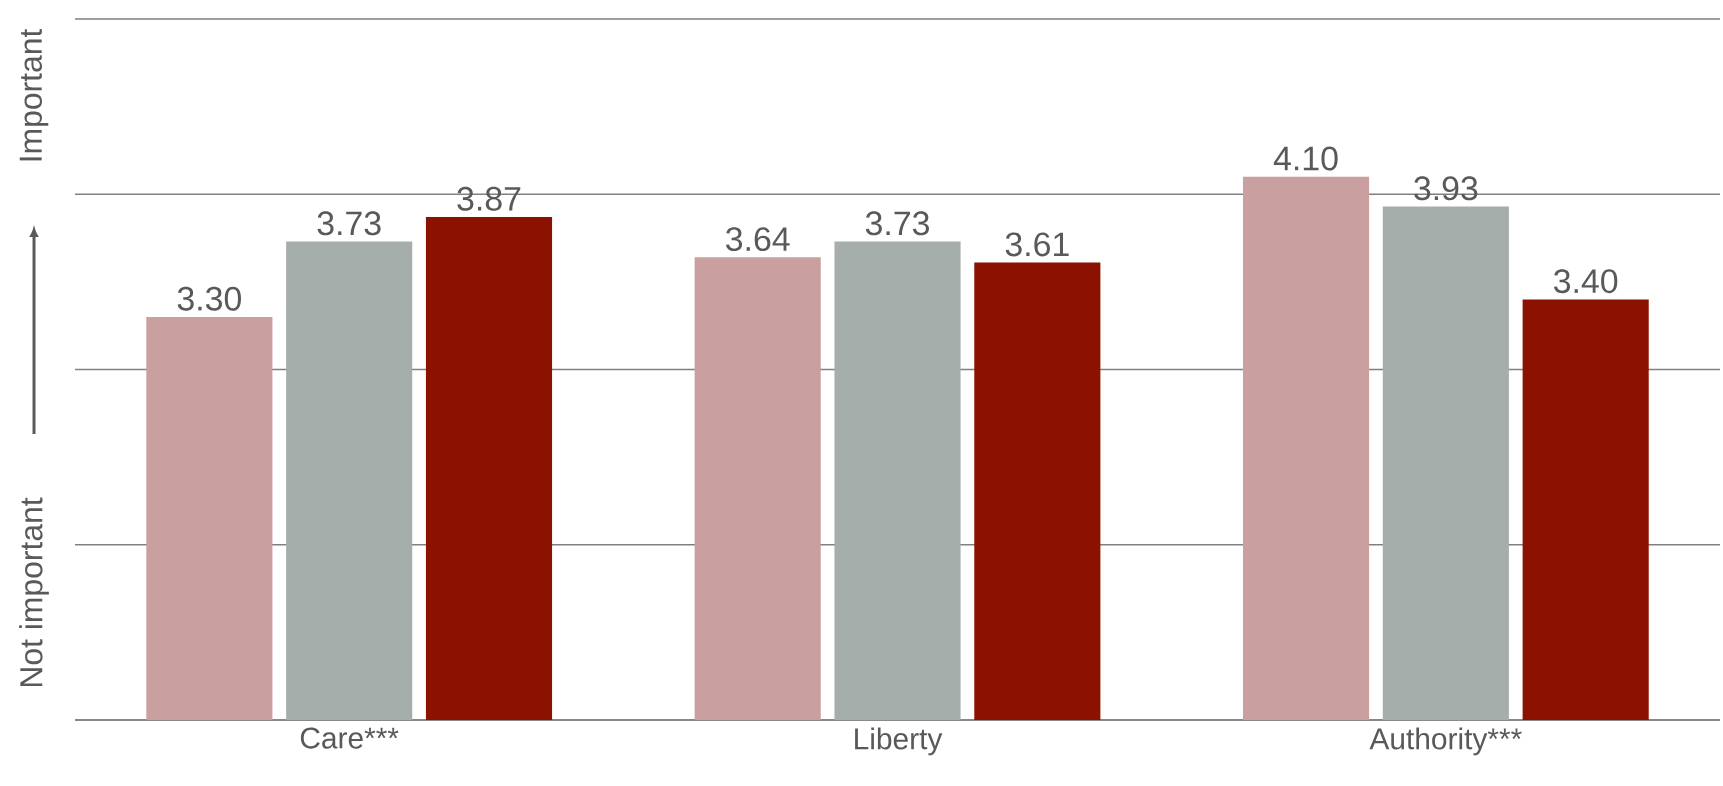 This screenshot has width=1723, height=786. What do you see at coordinates (349, 738) in the screenshot?
I see `x-tick-label: Care***` at bounding box center [349, 738].